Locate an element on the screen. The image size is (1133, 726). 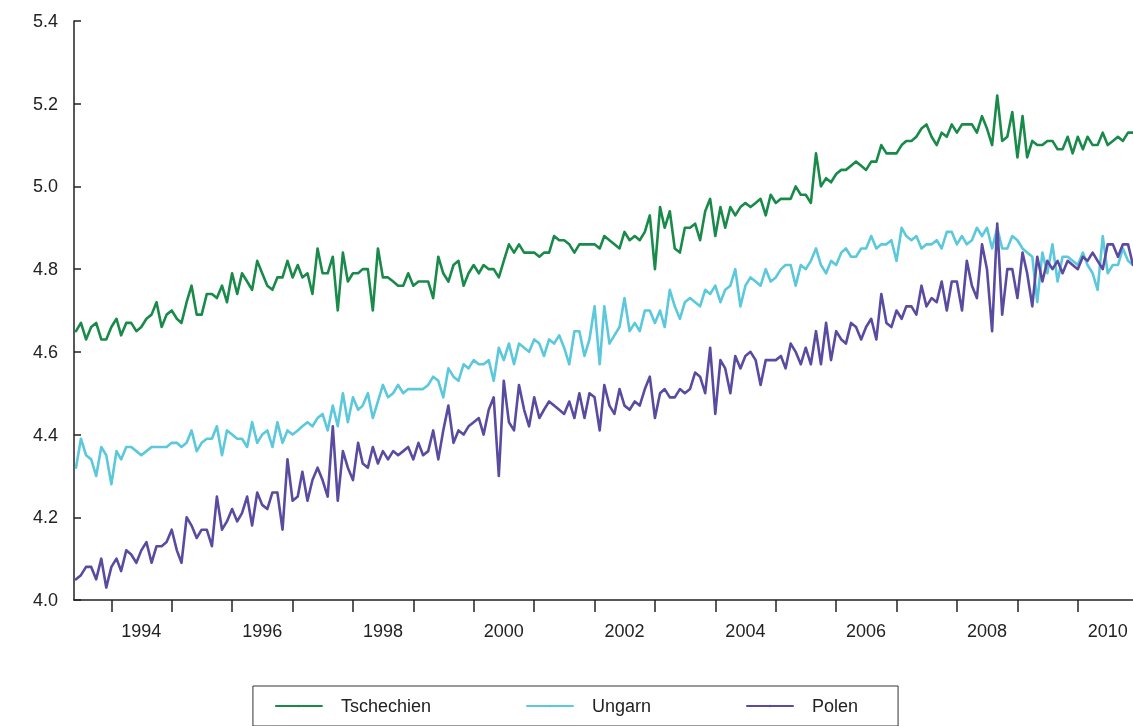
legend-label: Ungarn is located at coordinates (621, 706).